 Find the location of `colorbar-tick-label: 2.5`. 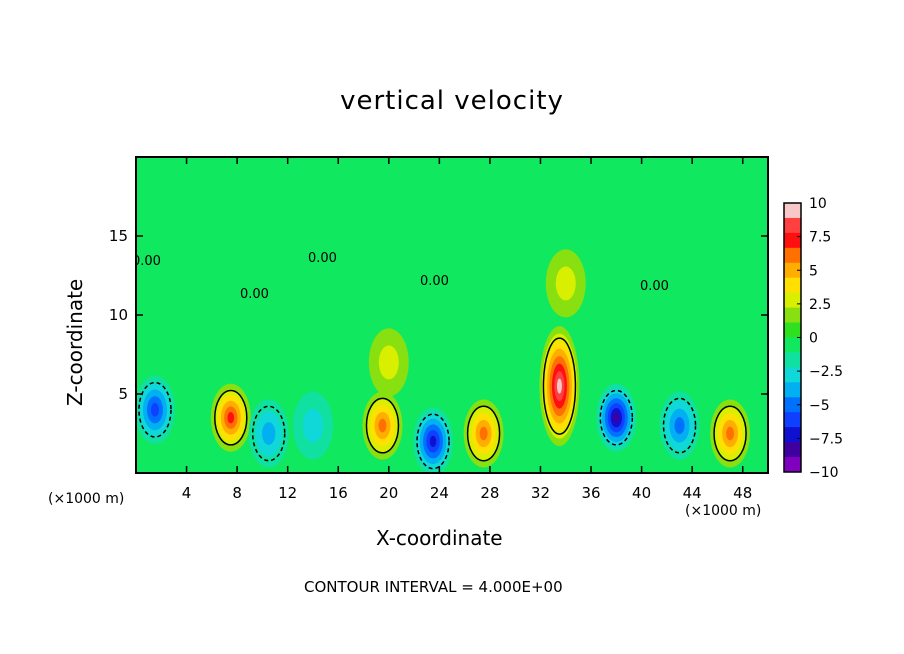

colorbar-tick-label: 2.5 is located at coordinates (820, 305).